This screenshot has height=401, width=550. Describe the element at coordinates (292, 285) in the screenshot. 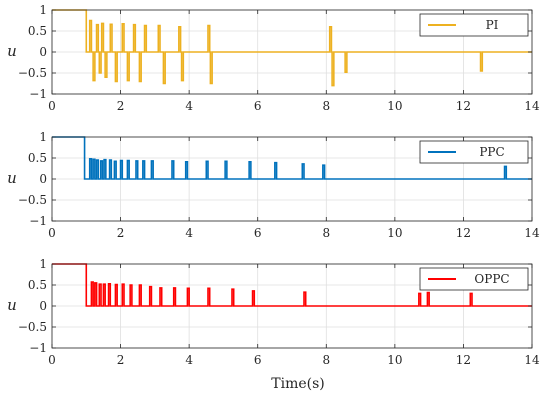

I see `series-line-oppc` at that location.